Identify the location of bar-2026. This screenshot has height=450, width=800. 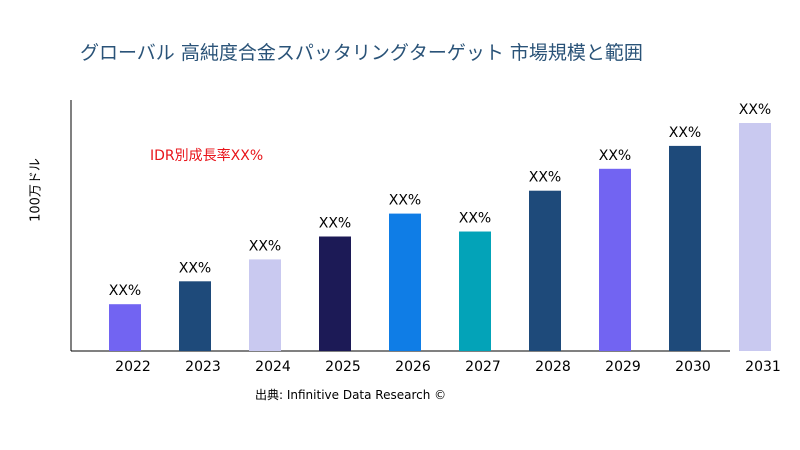
(405, 282).